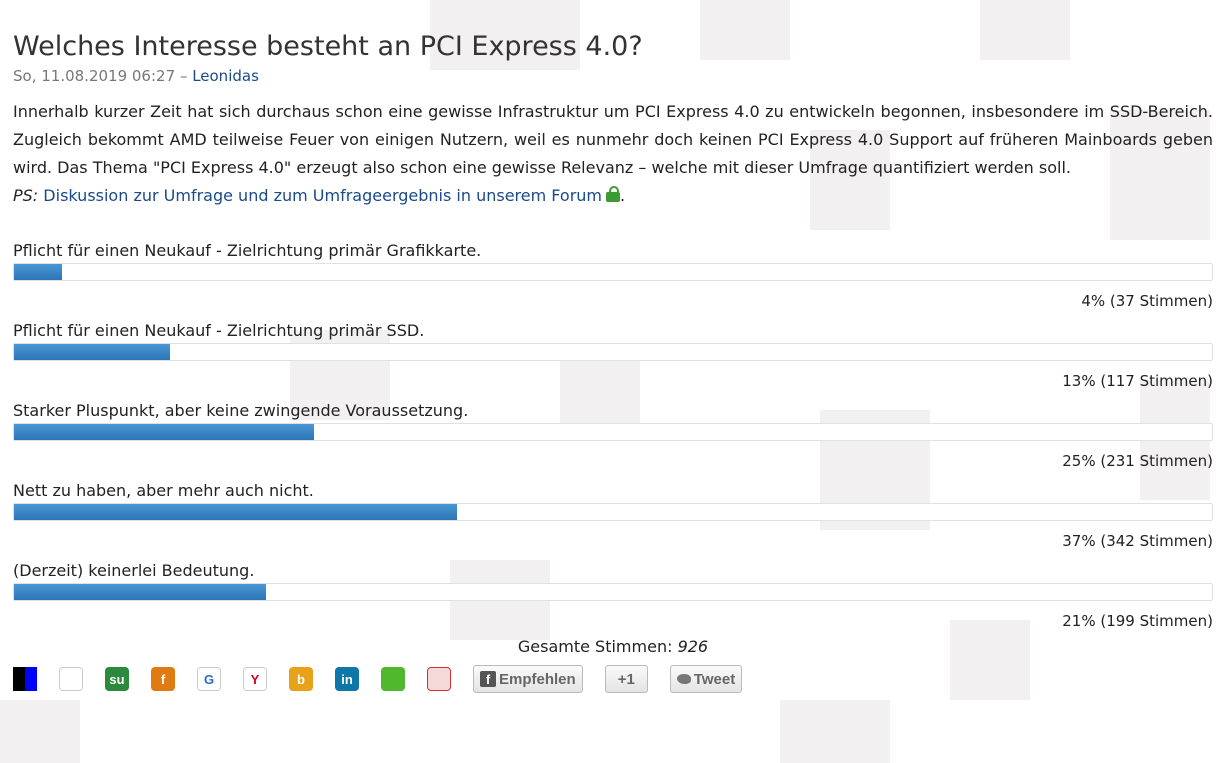 This screenshot has height=763, width=1217. Describe the element at coordinates (301, 679) in the screenshot. I see `bloglines-icon: b` at that location.